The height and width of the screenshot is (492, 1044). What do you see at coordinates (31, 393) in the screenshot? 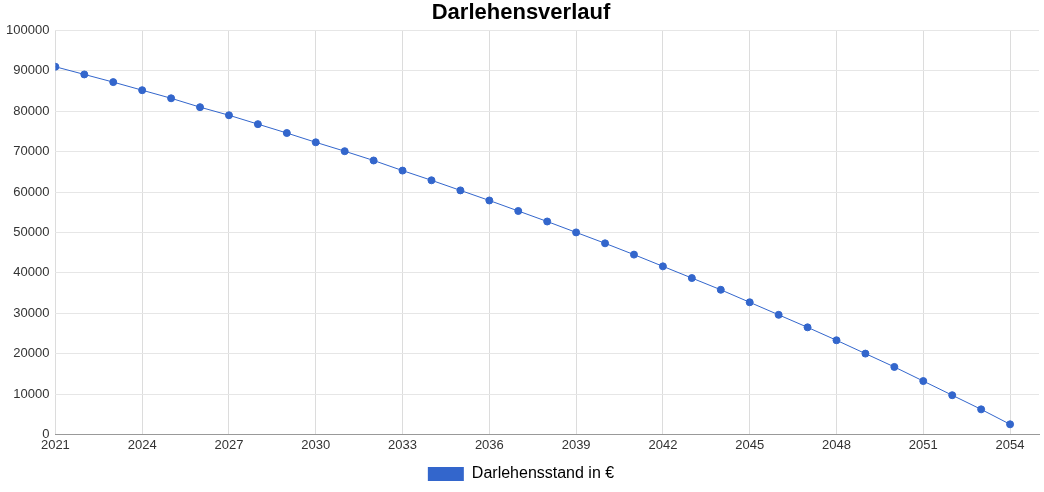
I see `y-tick-label: 10000` at bounding box center [31, 393].